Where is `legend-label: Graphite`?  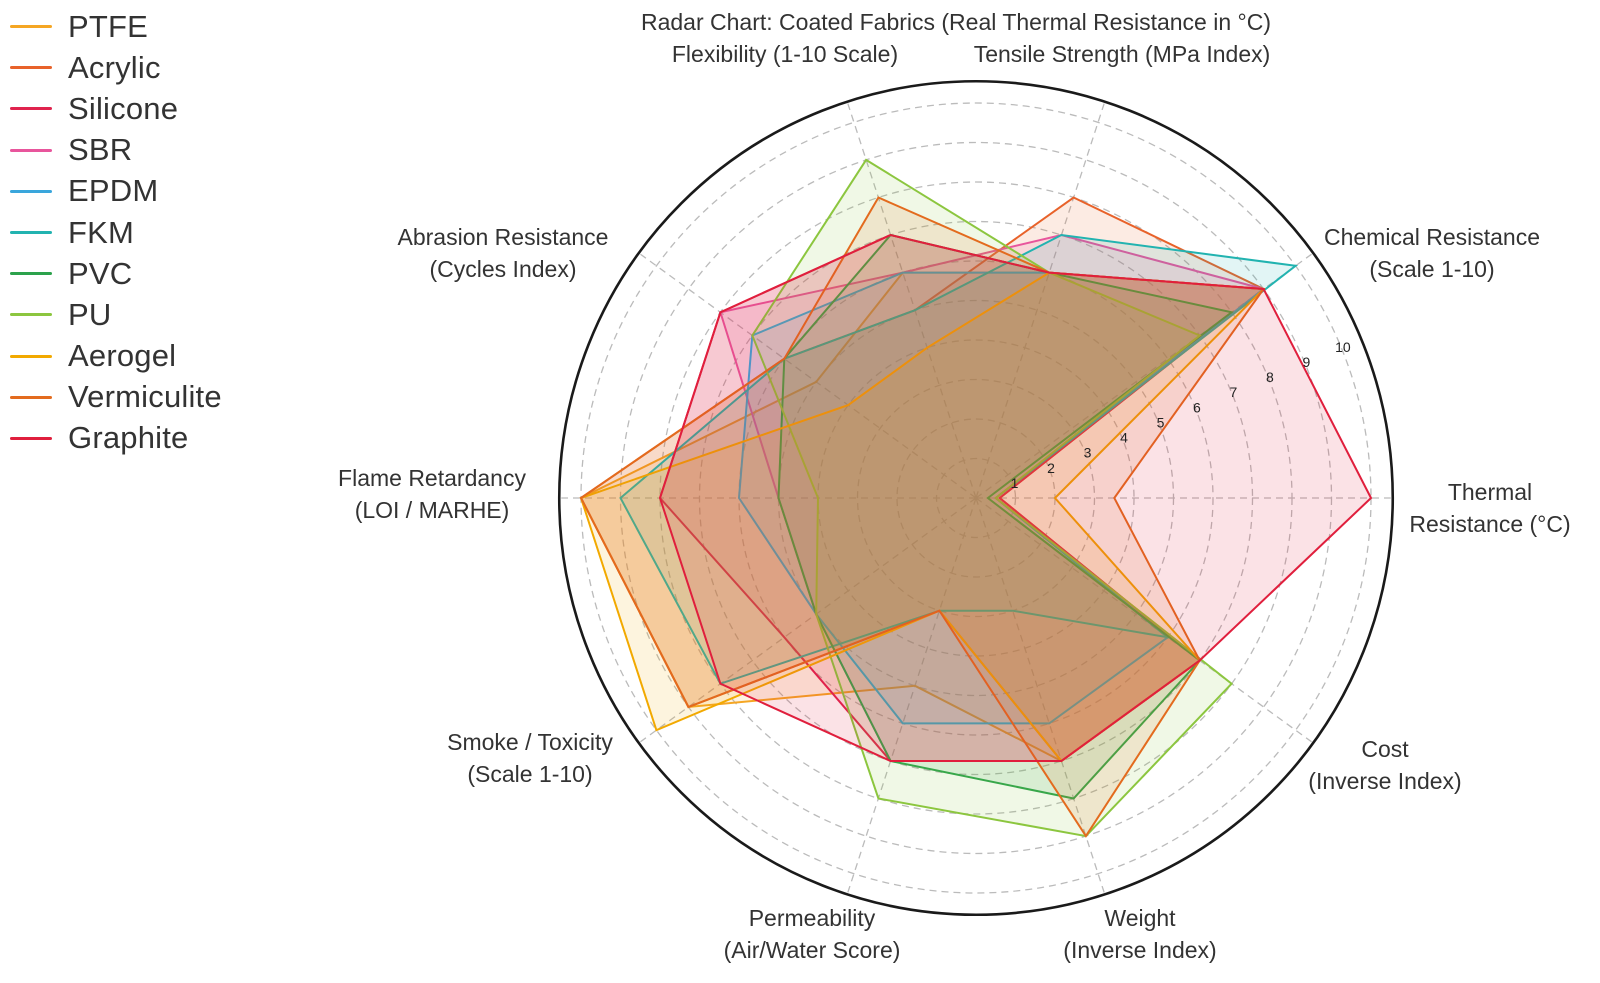
legend-label: Graphite is located at coordinates (128, 438).